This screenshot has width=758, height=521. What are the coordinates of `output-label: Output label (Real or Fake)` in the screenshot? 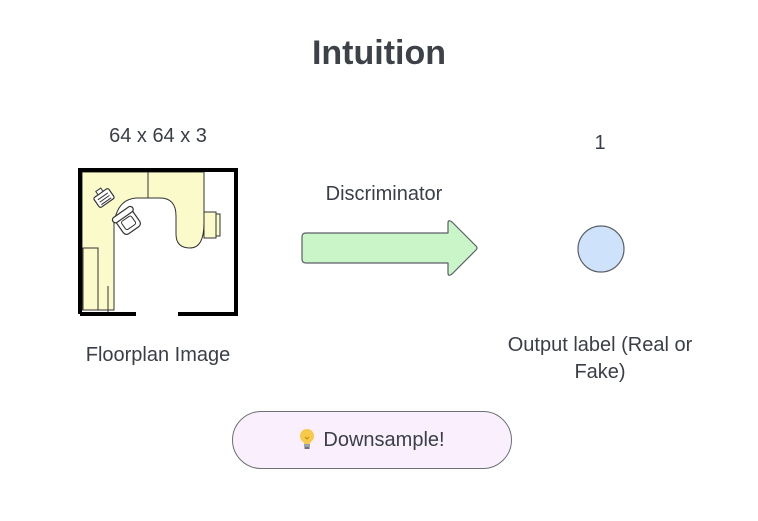 It's located at (600, 358).